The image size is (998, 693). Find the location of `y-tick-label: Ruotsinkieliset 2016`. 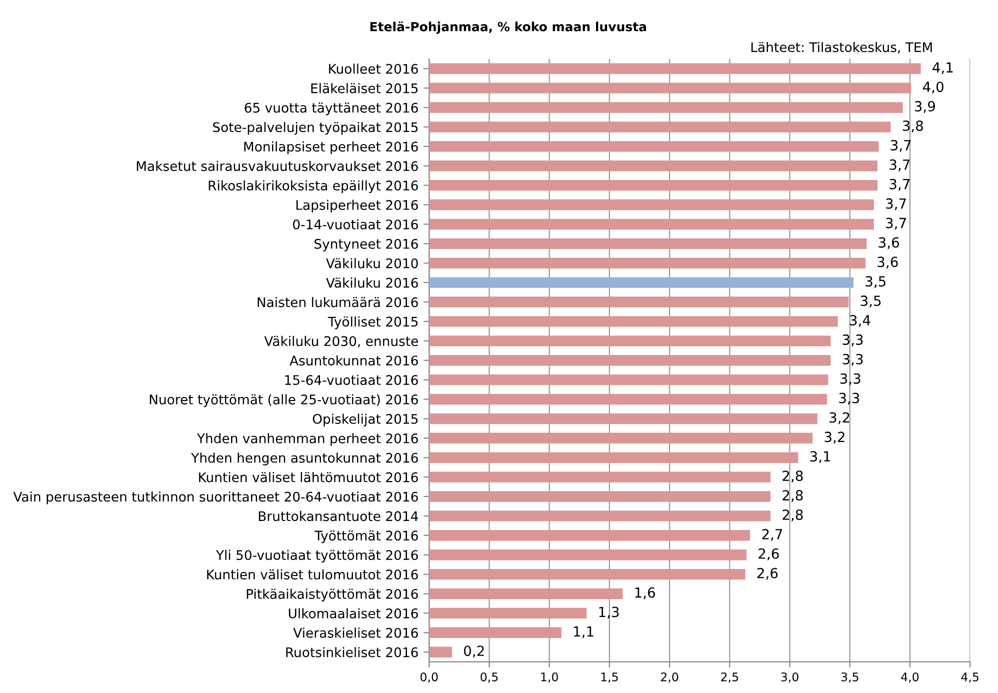

y-tick-label: Ruotsinkieliset 2016 is located at coordinates (352, 652).